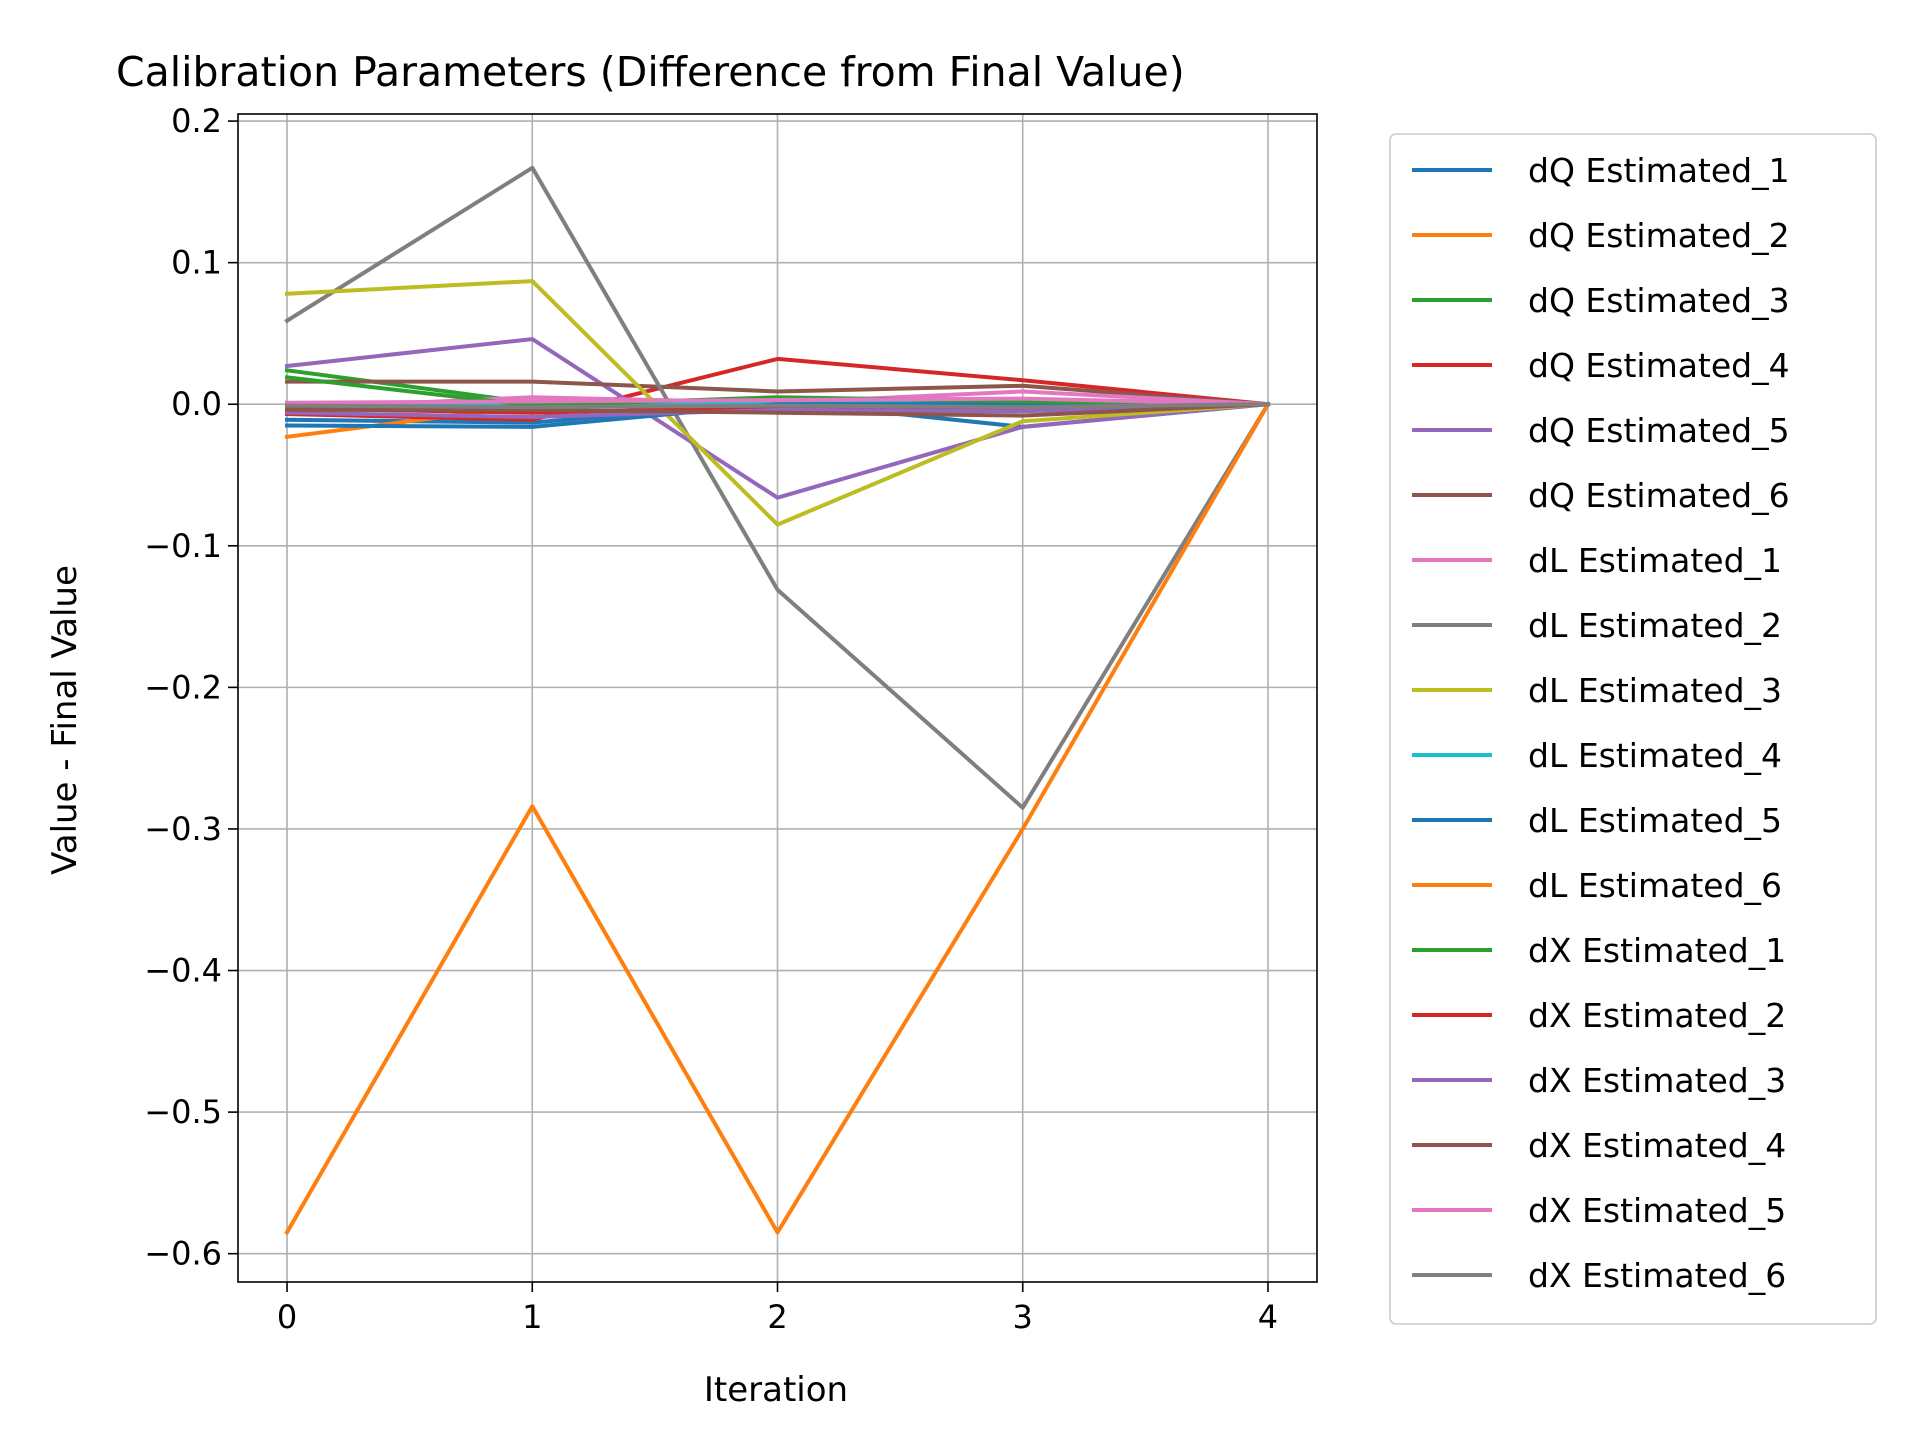 The height and width of the screenshot is (1440, 1920). What do you see at coordinates (1657, 1145) in the screenshot?
I see `legend-label: dX Estimated_4` at bounding box center [1657, 1145].